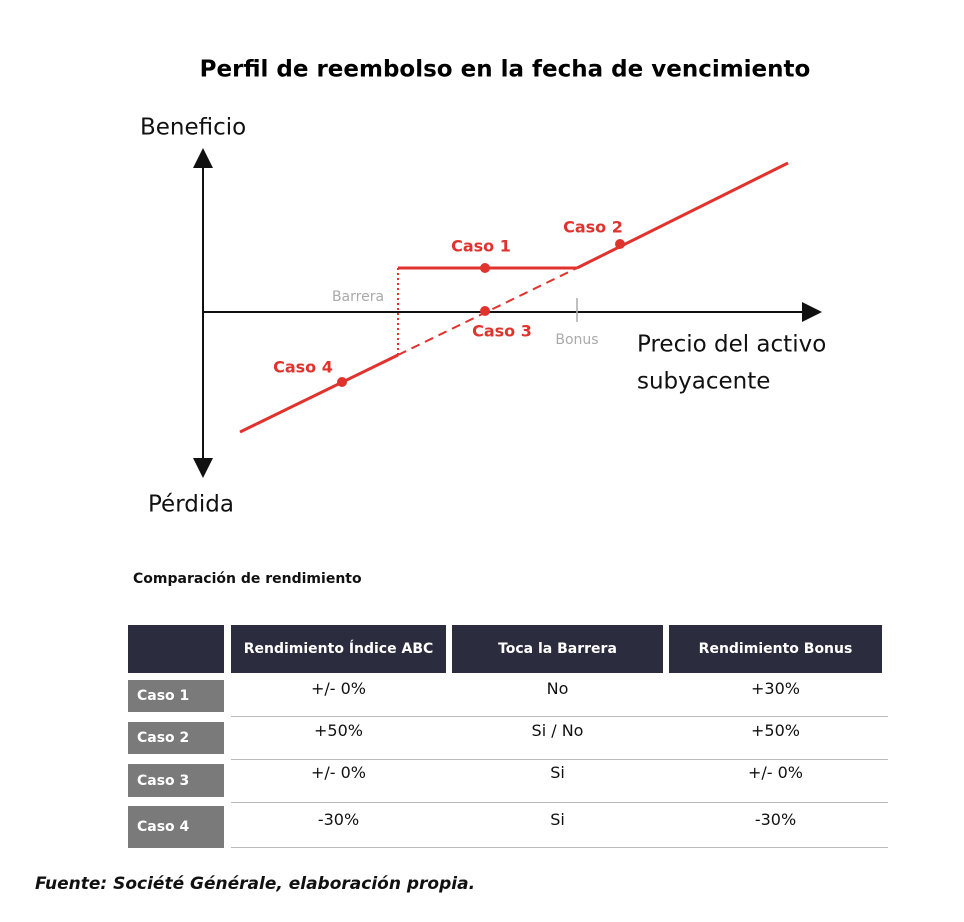  What do you see at coordinates (775, 649) in the screenshot?
I see `header-cell: Rendimiento Bonus` at bounding box center [775, 649].